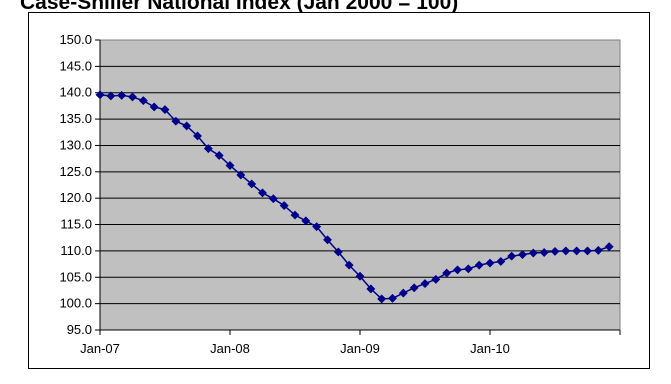 This screenshot has height=384, width=671. Describe the element at coordinates (75, 65) in the screenshot. I see `y-tick-label: 145.0` at that location.